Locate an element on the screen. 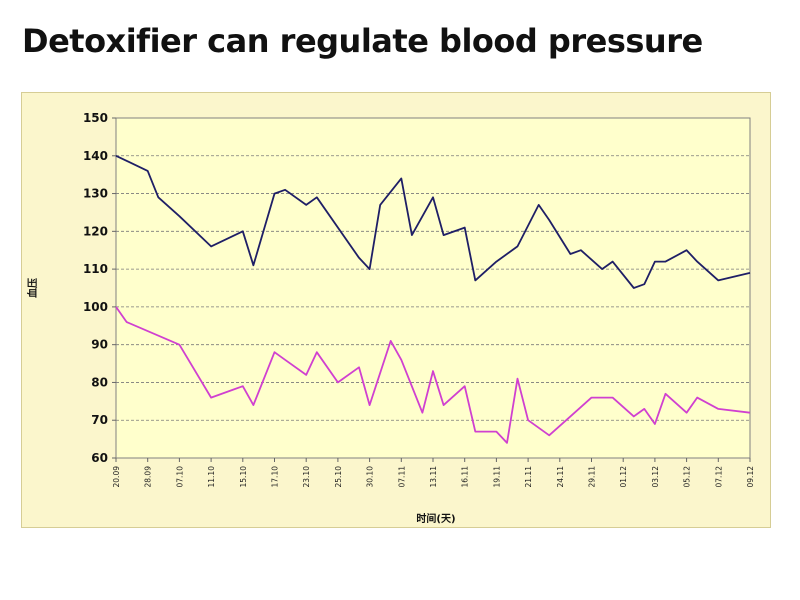  y-axis-label: 血压 is located at coordinates (32, 288).